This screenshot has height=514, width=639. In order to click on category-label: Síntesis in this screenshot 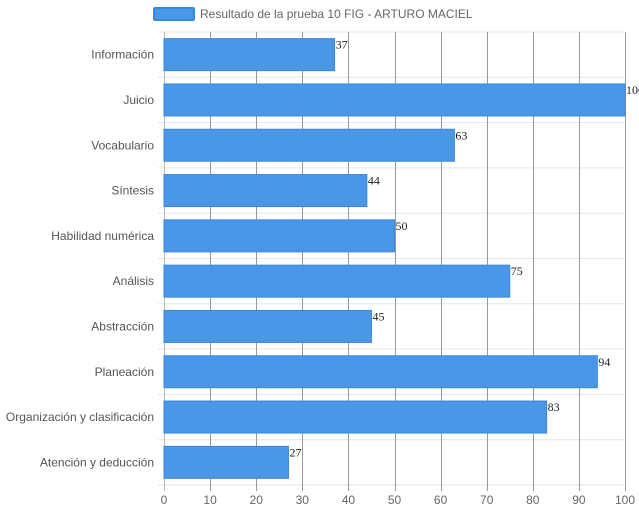, I will do `click(132, 191)`.